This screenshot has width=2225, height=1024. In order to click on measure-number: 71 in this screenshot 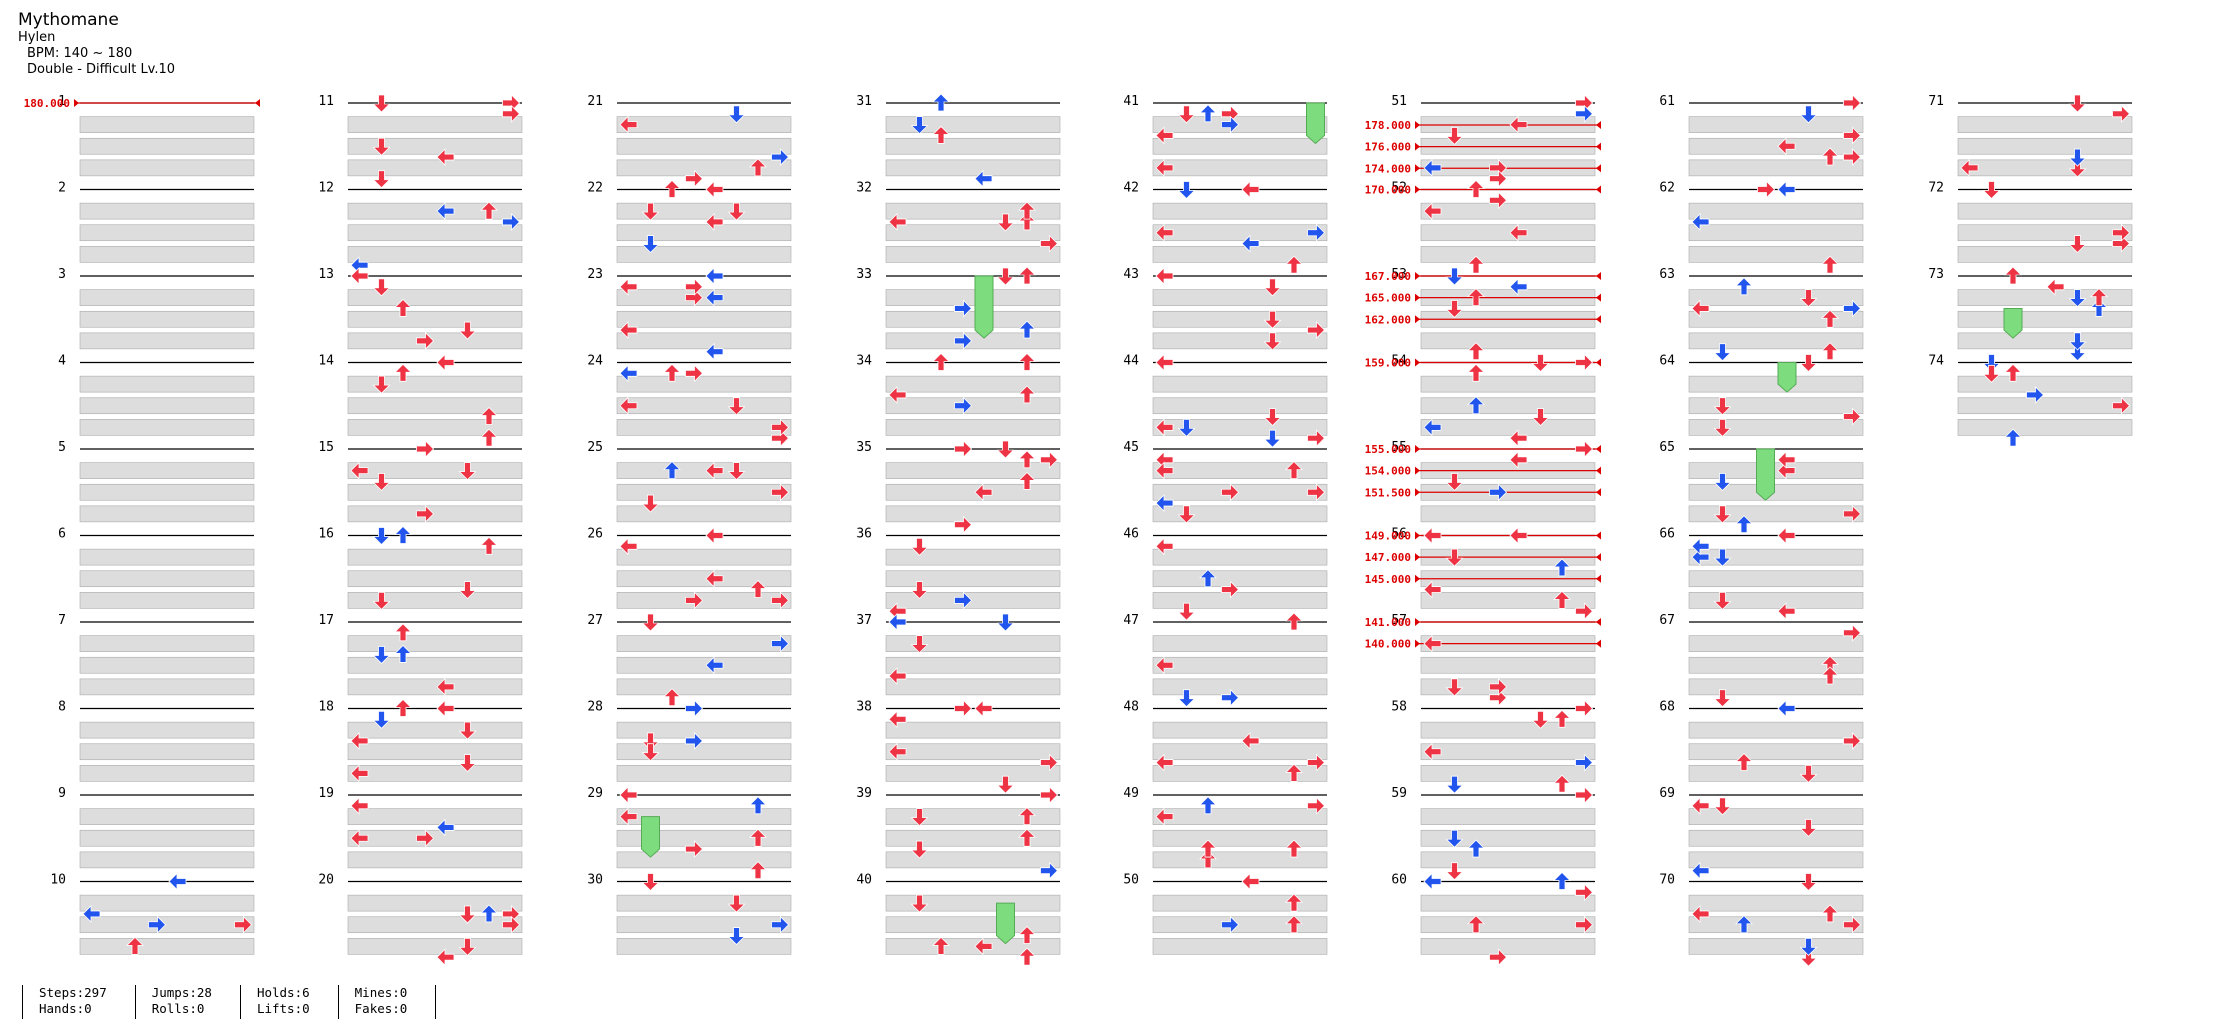, I will do `click(1936, 101)`.